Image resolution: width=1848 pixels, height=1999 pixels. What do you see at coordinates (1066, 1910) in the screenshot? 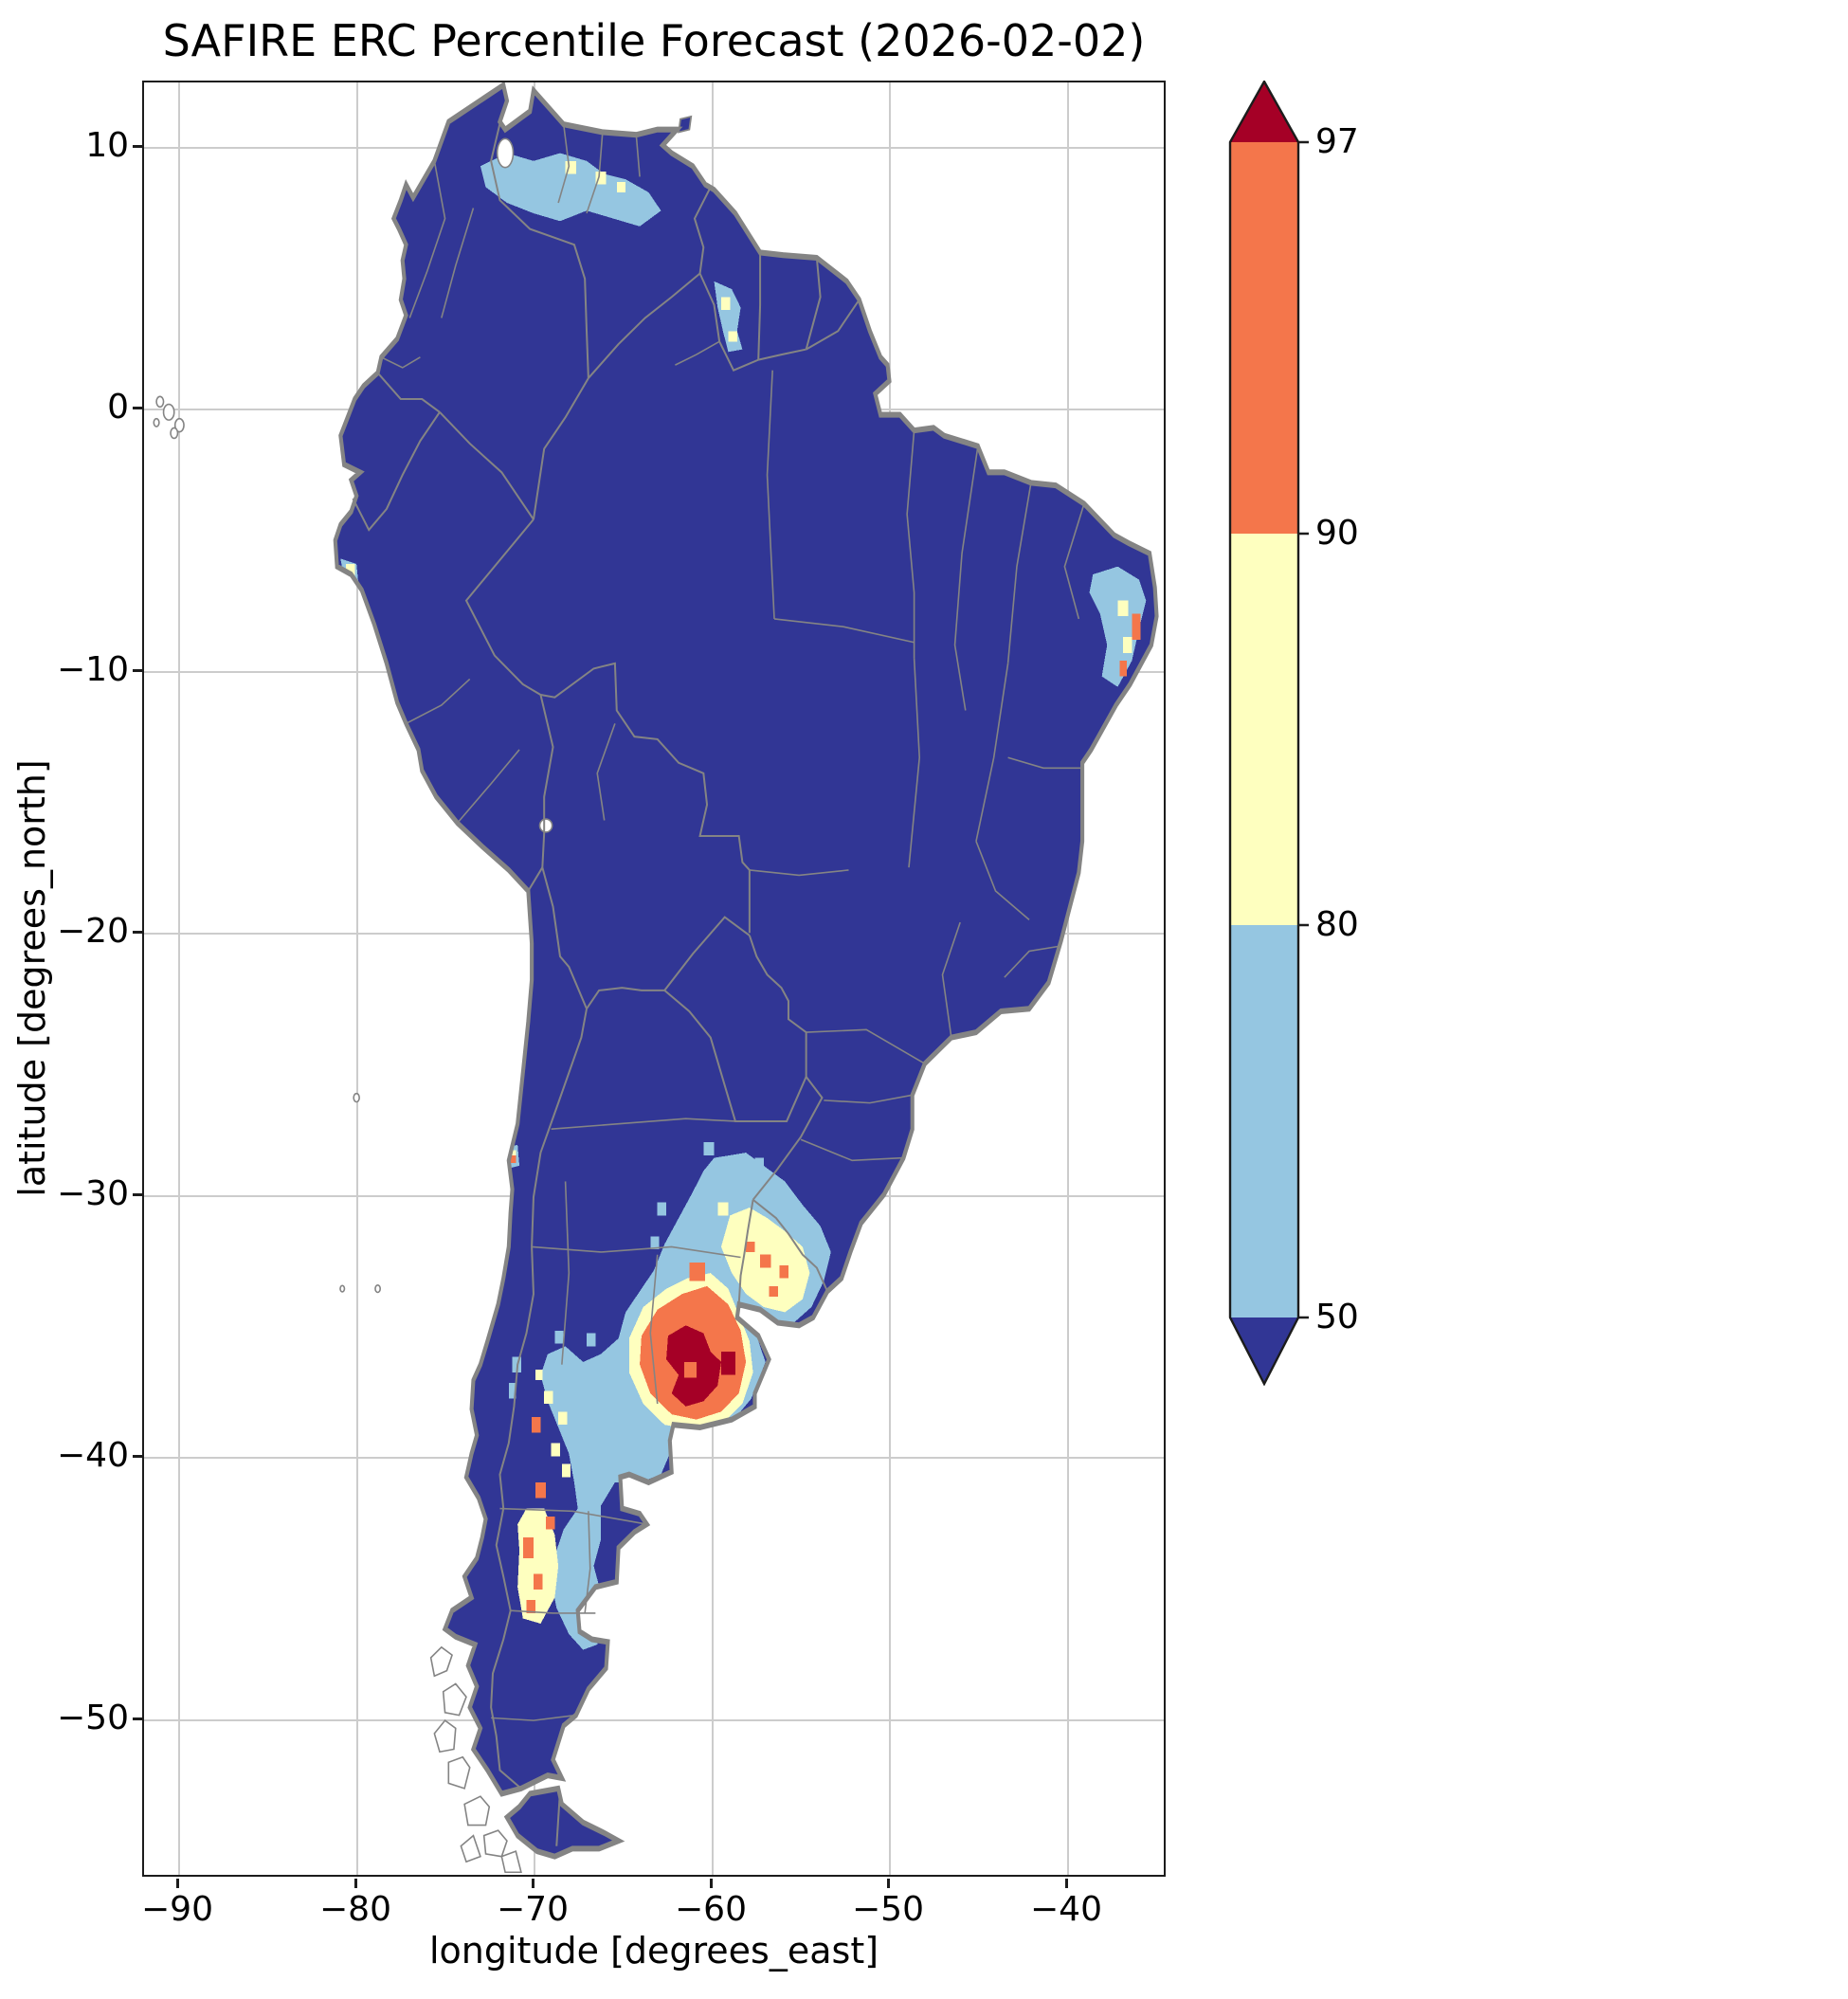
I see `x-tick-label: −40` at bounding box center [1066, 1910].